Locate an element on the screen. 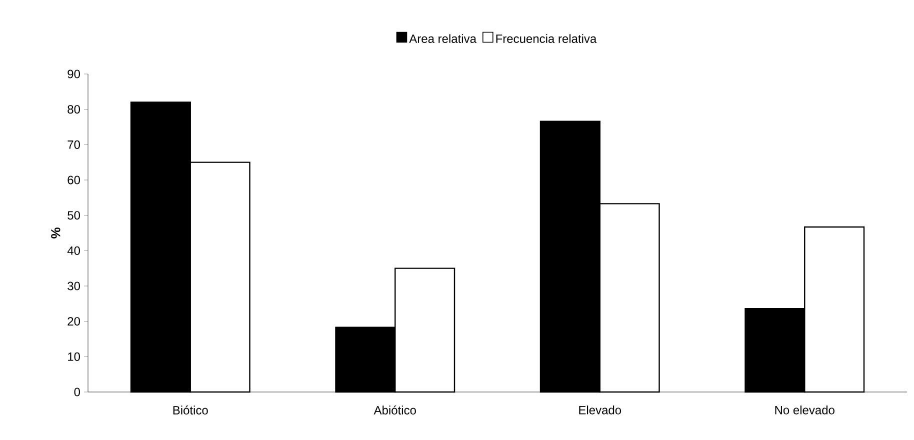  x-tick-label: Abiótico is located at coordinates (395, 410).